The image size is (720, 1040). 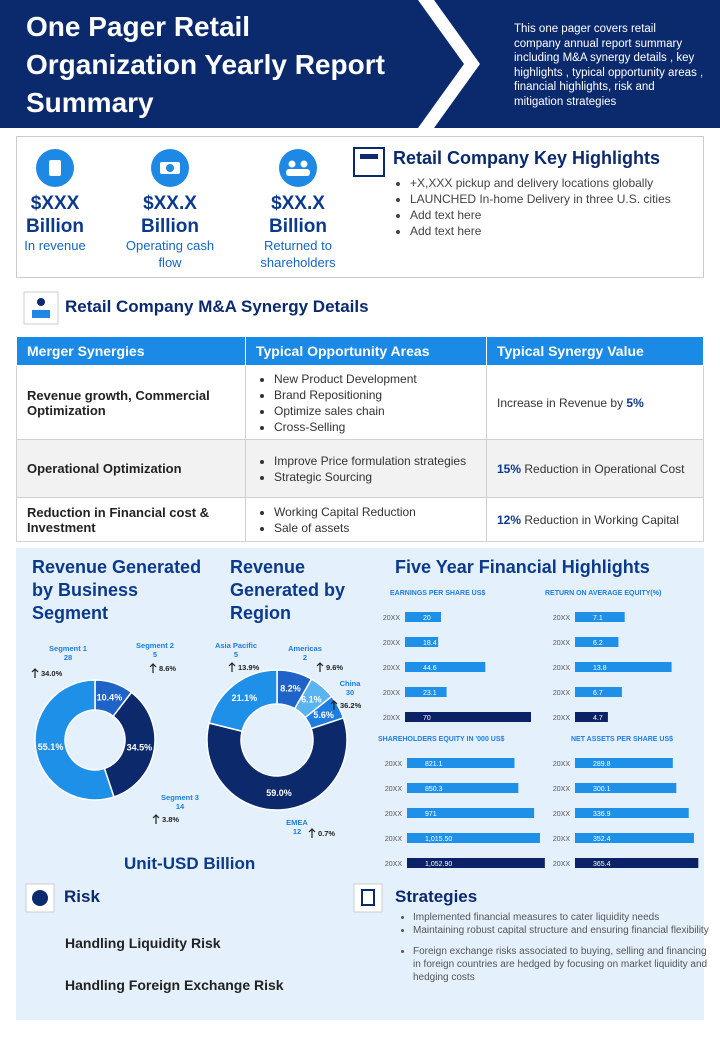 What do you see at coordinates (236, 645) in the screenshot?
I see `category-label: Asia Pacific` at bounding box center [236, 645].